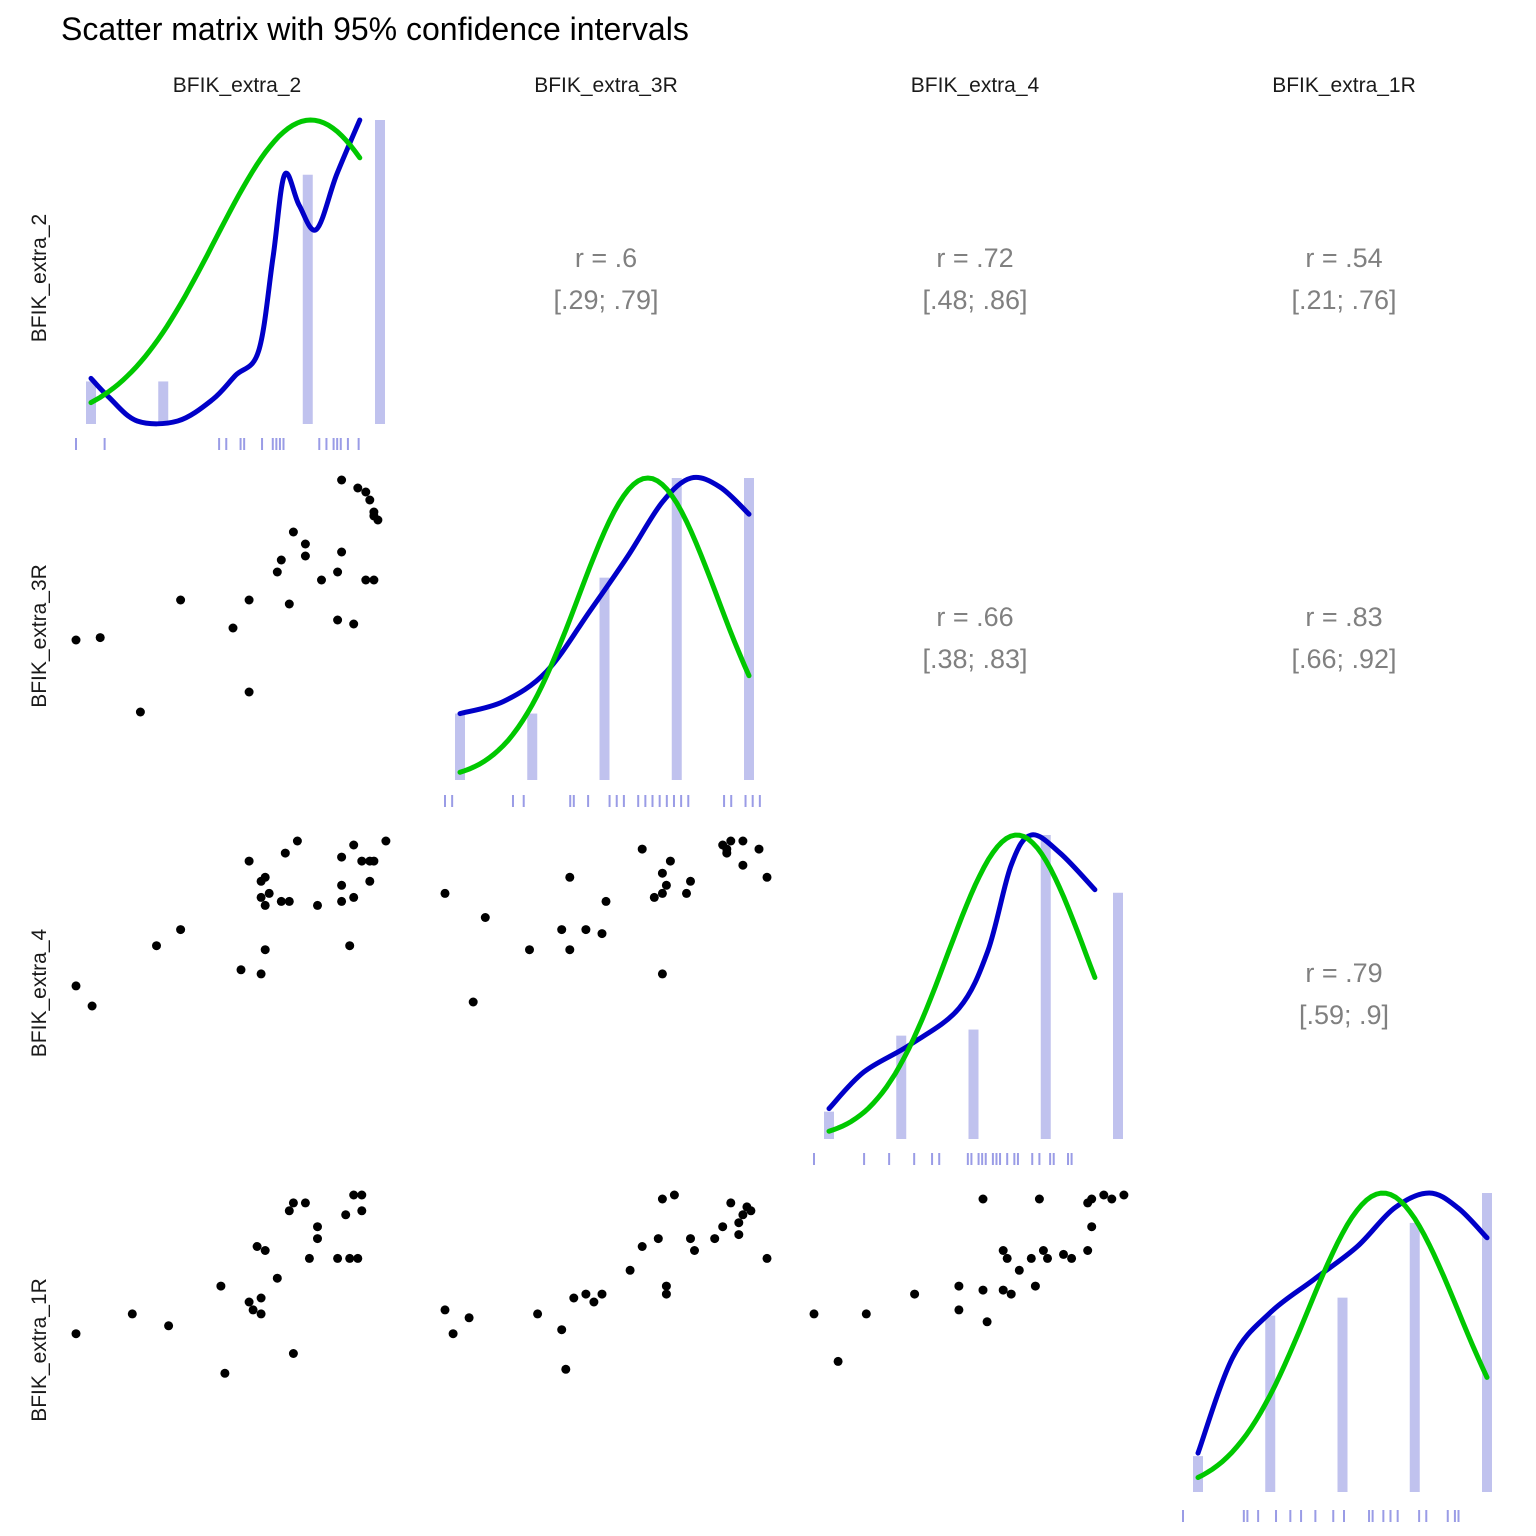  I want to click on row-header-BFIK_extra_4: BFIK_extra_4, so click(39, 992).